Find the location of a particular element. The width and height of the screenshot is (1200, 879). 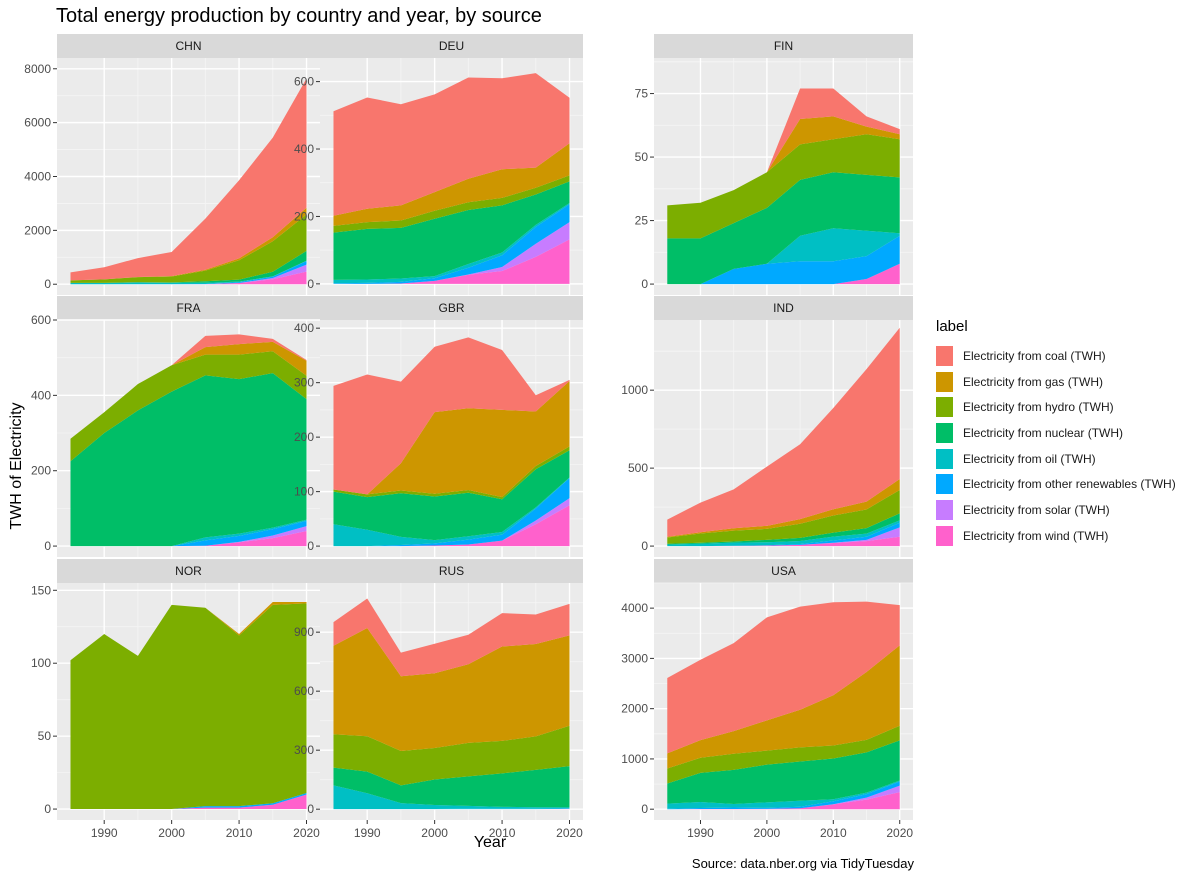

x-tick-label: 2010 is located at coordinates (833, 833).